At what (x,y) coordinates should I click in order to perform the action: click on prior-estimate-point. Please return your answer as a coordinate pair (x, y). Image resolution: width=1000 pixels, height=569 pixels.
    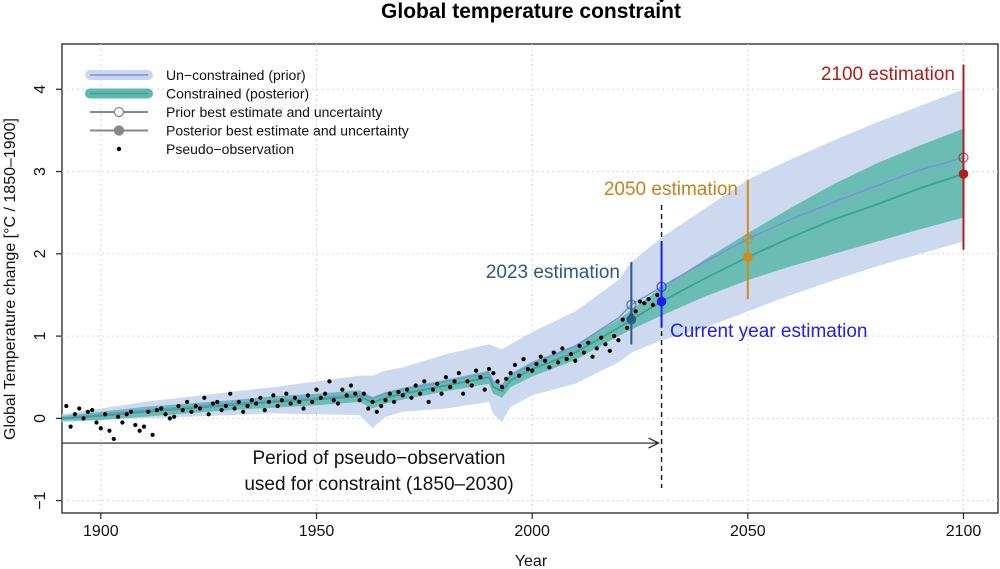
    Looking at the image, I should click on (747, 239).